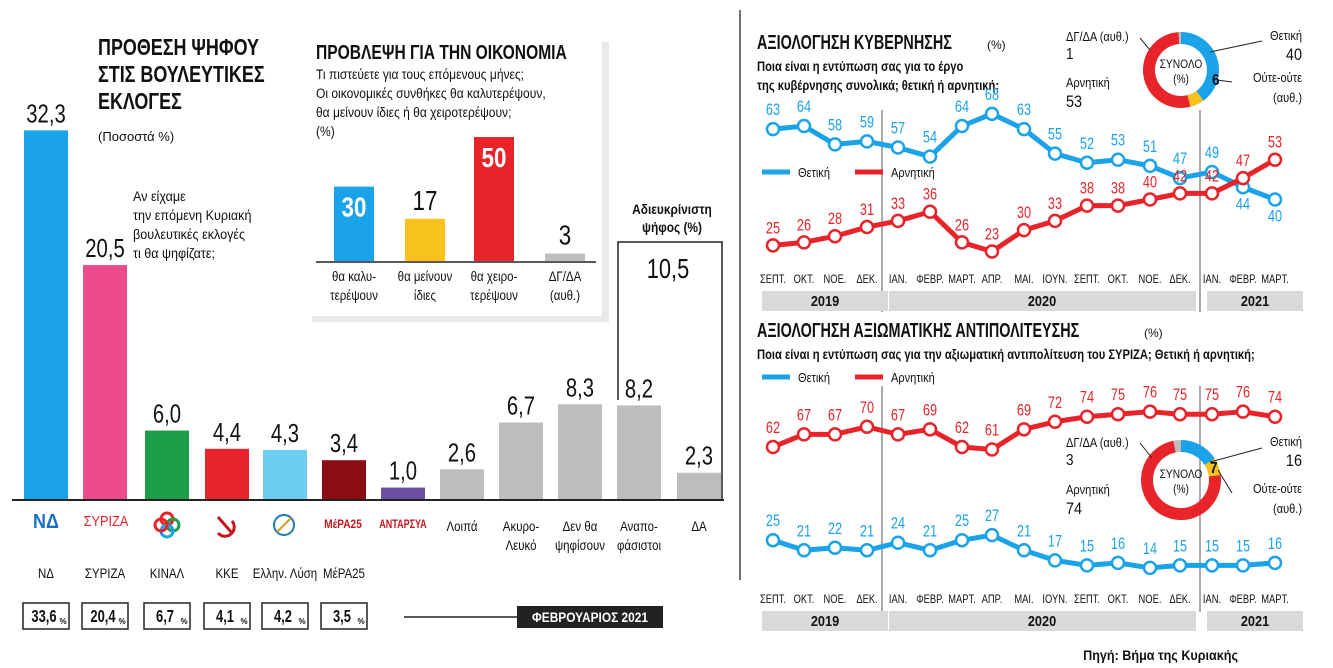 Image resolution: width=1333 pixels, height=668 pixels. Describe the element at coordinates (672, 227) in the screenshot. I see `undecided-label-line: ψήφος (%)` at that location.